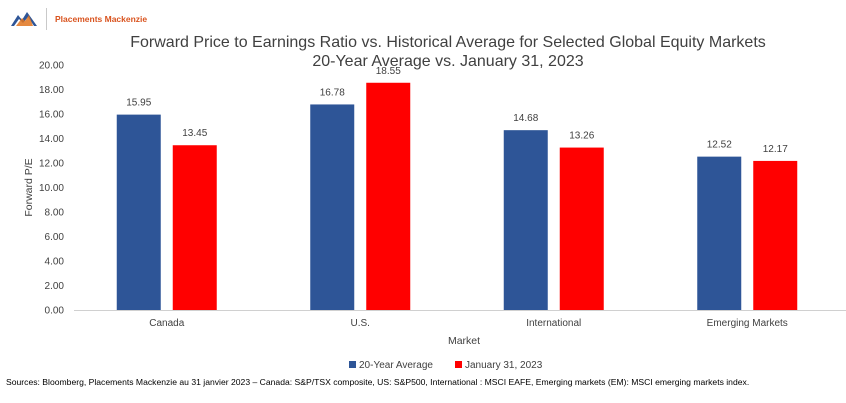  I want to click on y-tick-label: 4.00, so click(55, 262).